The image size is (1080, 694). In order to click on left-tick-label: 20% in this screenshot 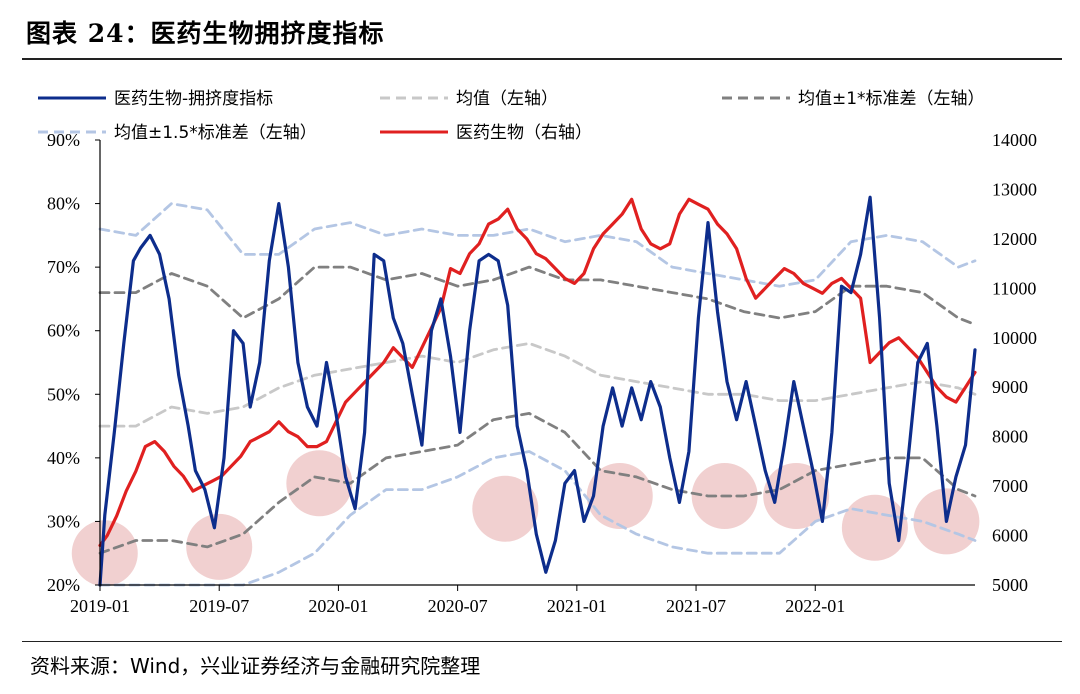, I will do `click(63, 585)`.